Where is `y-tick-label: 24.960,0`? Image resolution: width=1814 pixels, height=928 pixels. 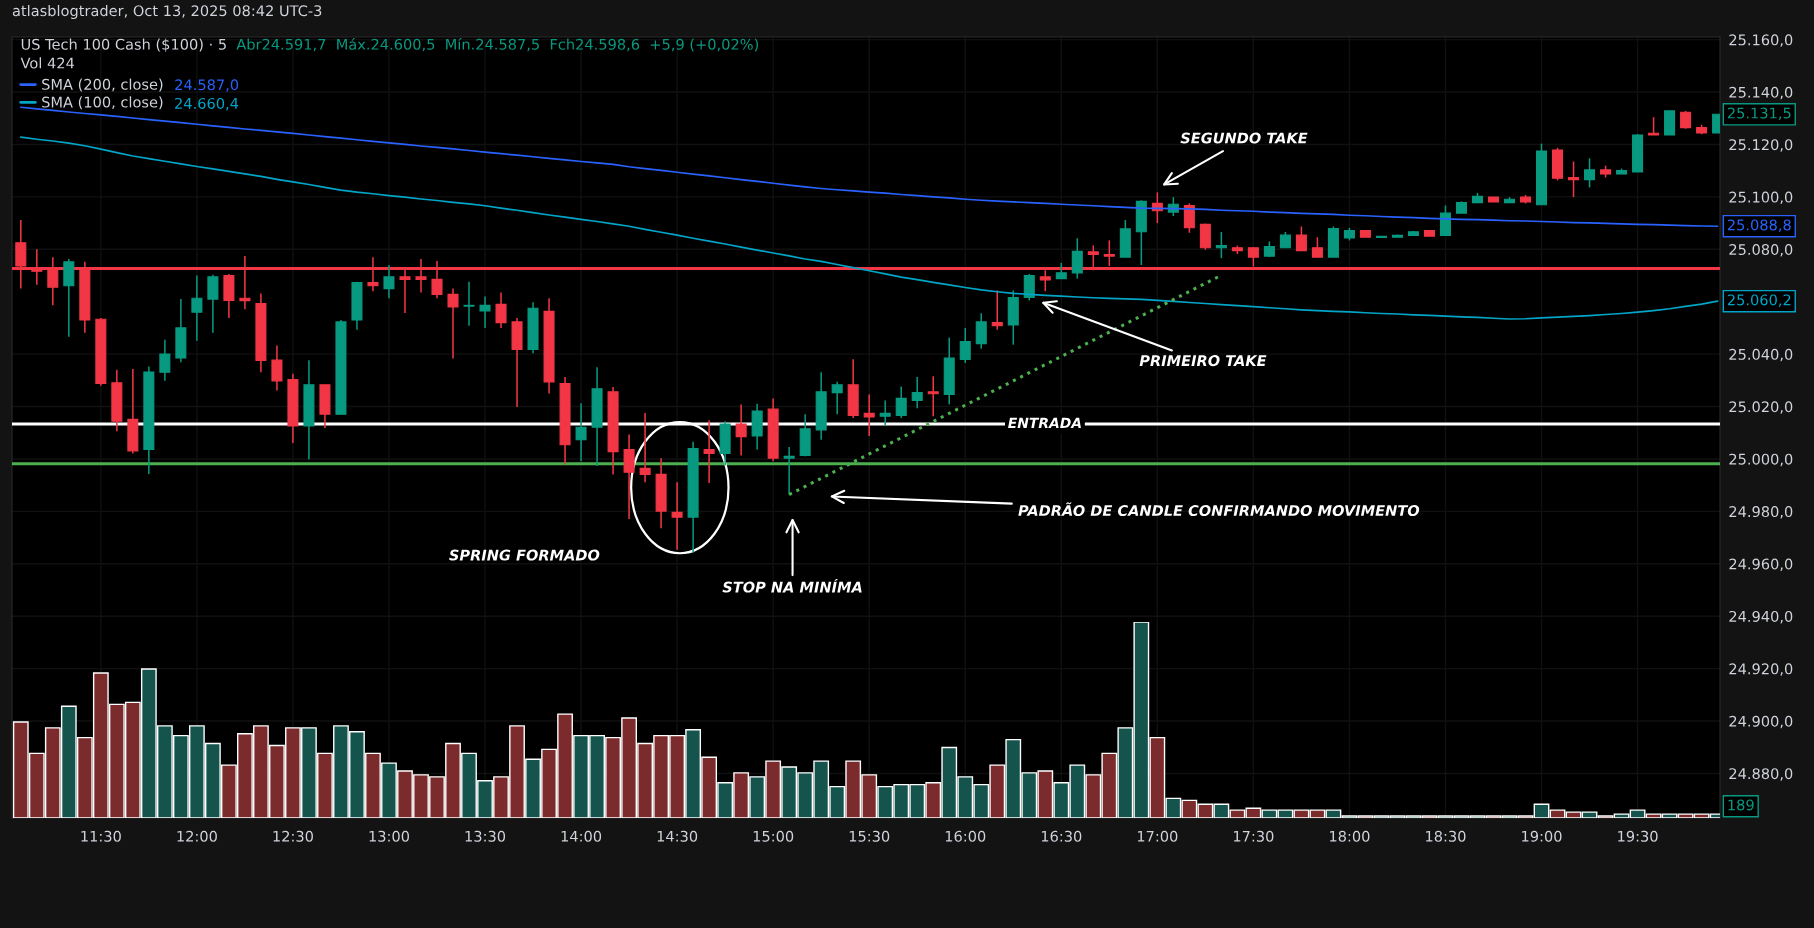 y-tick-label: 24.960,0 is located at coordinates (1761, 565).